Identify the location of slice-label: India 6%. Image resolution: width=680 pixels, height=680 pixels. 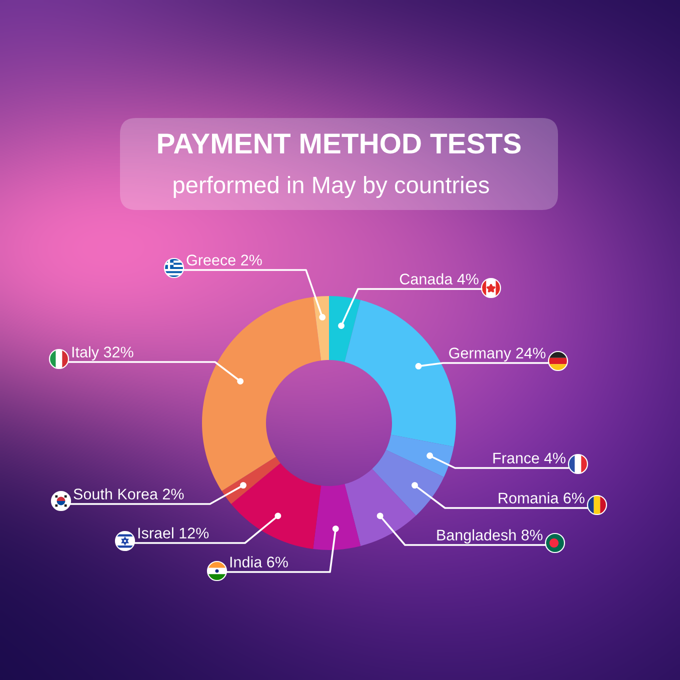
(259, 562).